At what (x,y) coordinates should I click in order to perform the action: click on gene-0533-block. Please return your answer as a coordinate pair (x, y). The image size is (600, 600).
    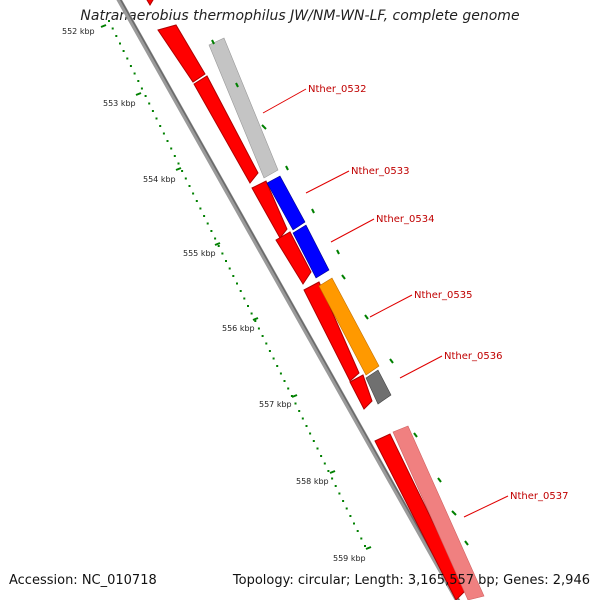
    Looking at the image, I should click on (286, 203).